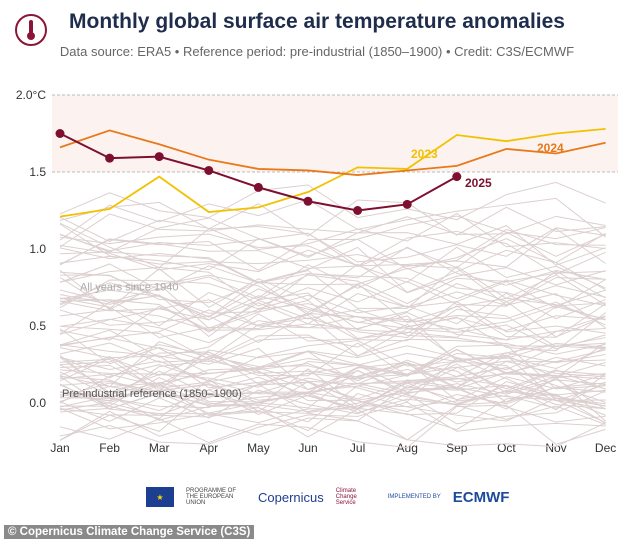 The width and height of the screenshot is (634, 542). I want to click on series-line-2024, so click(332, 152).